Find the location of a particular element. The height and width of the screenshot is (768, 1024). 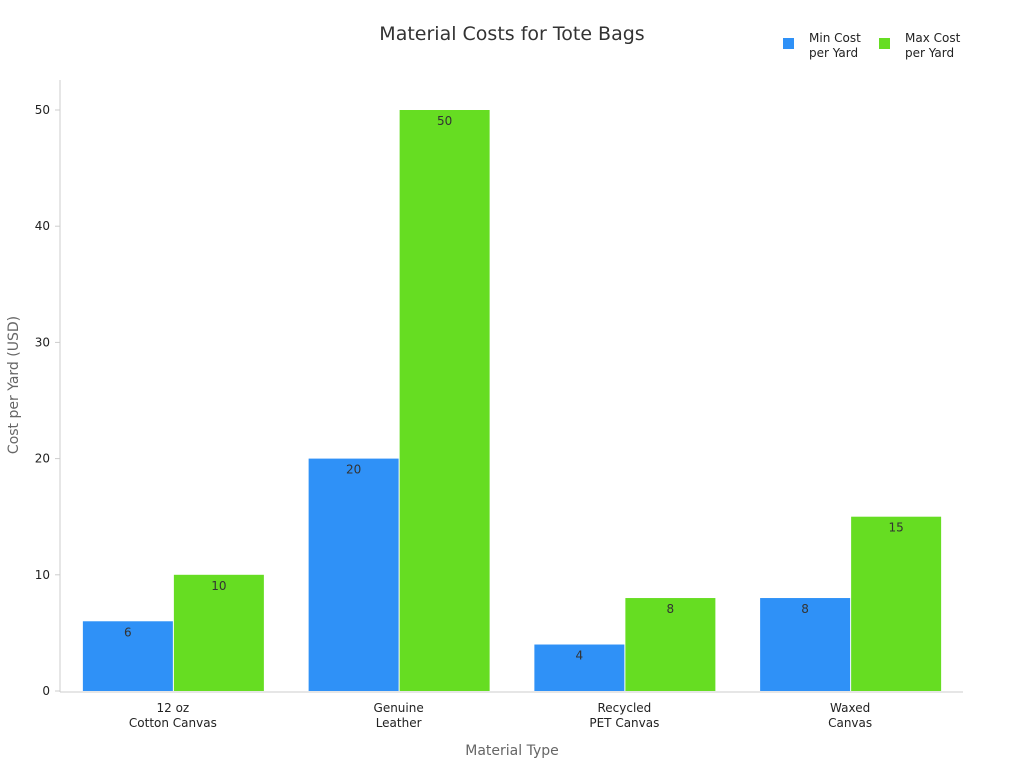

y-tick-label: 30 is located at coordinates (42, 342).